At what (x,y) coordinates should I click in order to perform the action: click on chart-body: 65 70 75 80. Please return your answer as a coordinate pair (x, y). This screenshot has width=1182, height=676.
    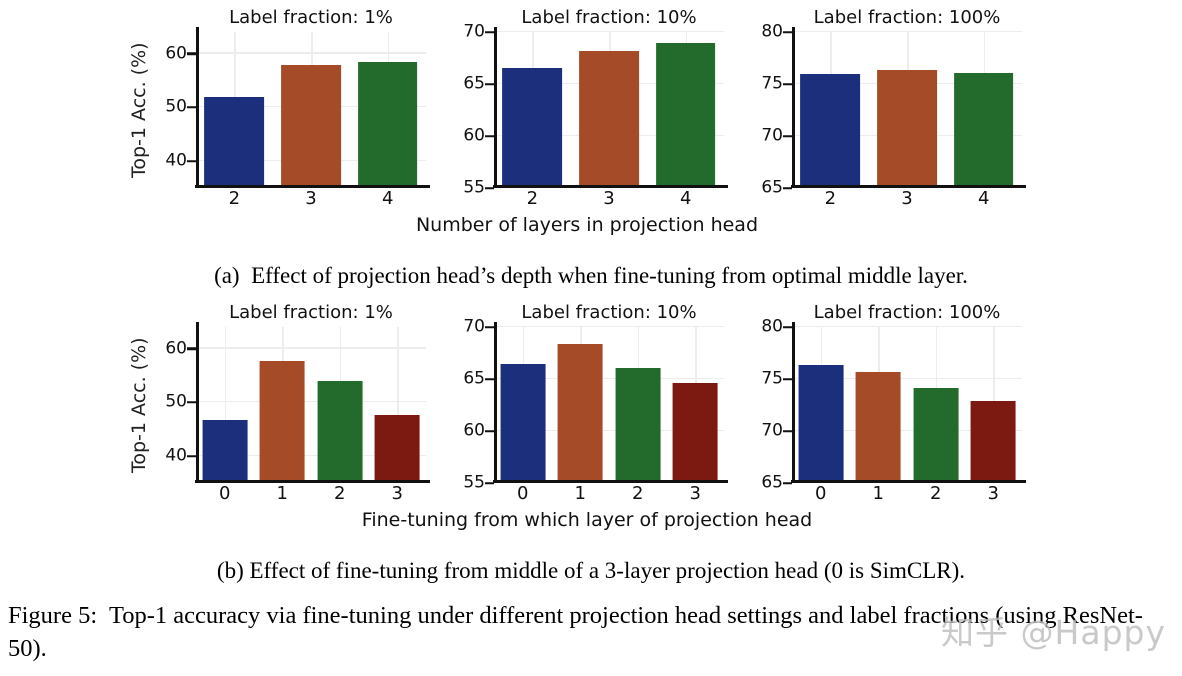
    Looking at the image, I should click on (887, 404).